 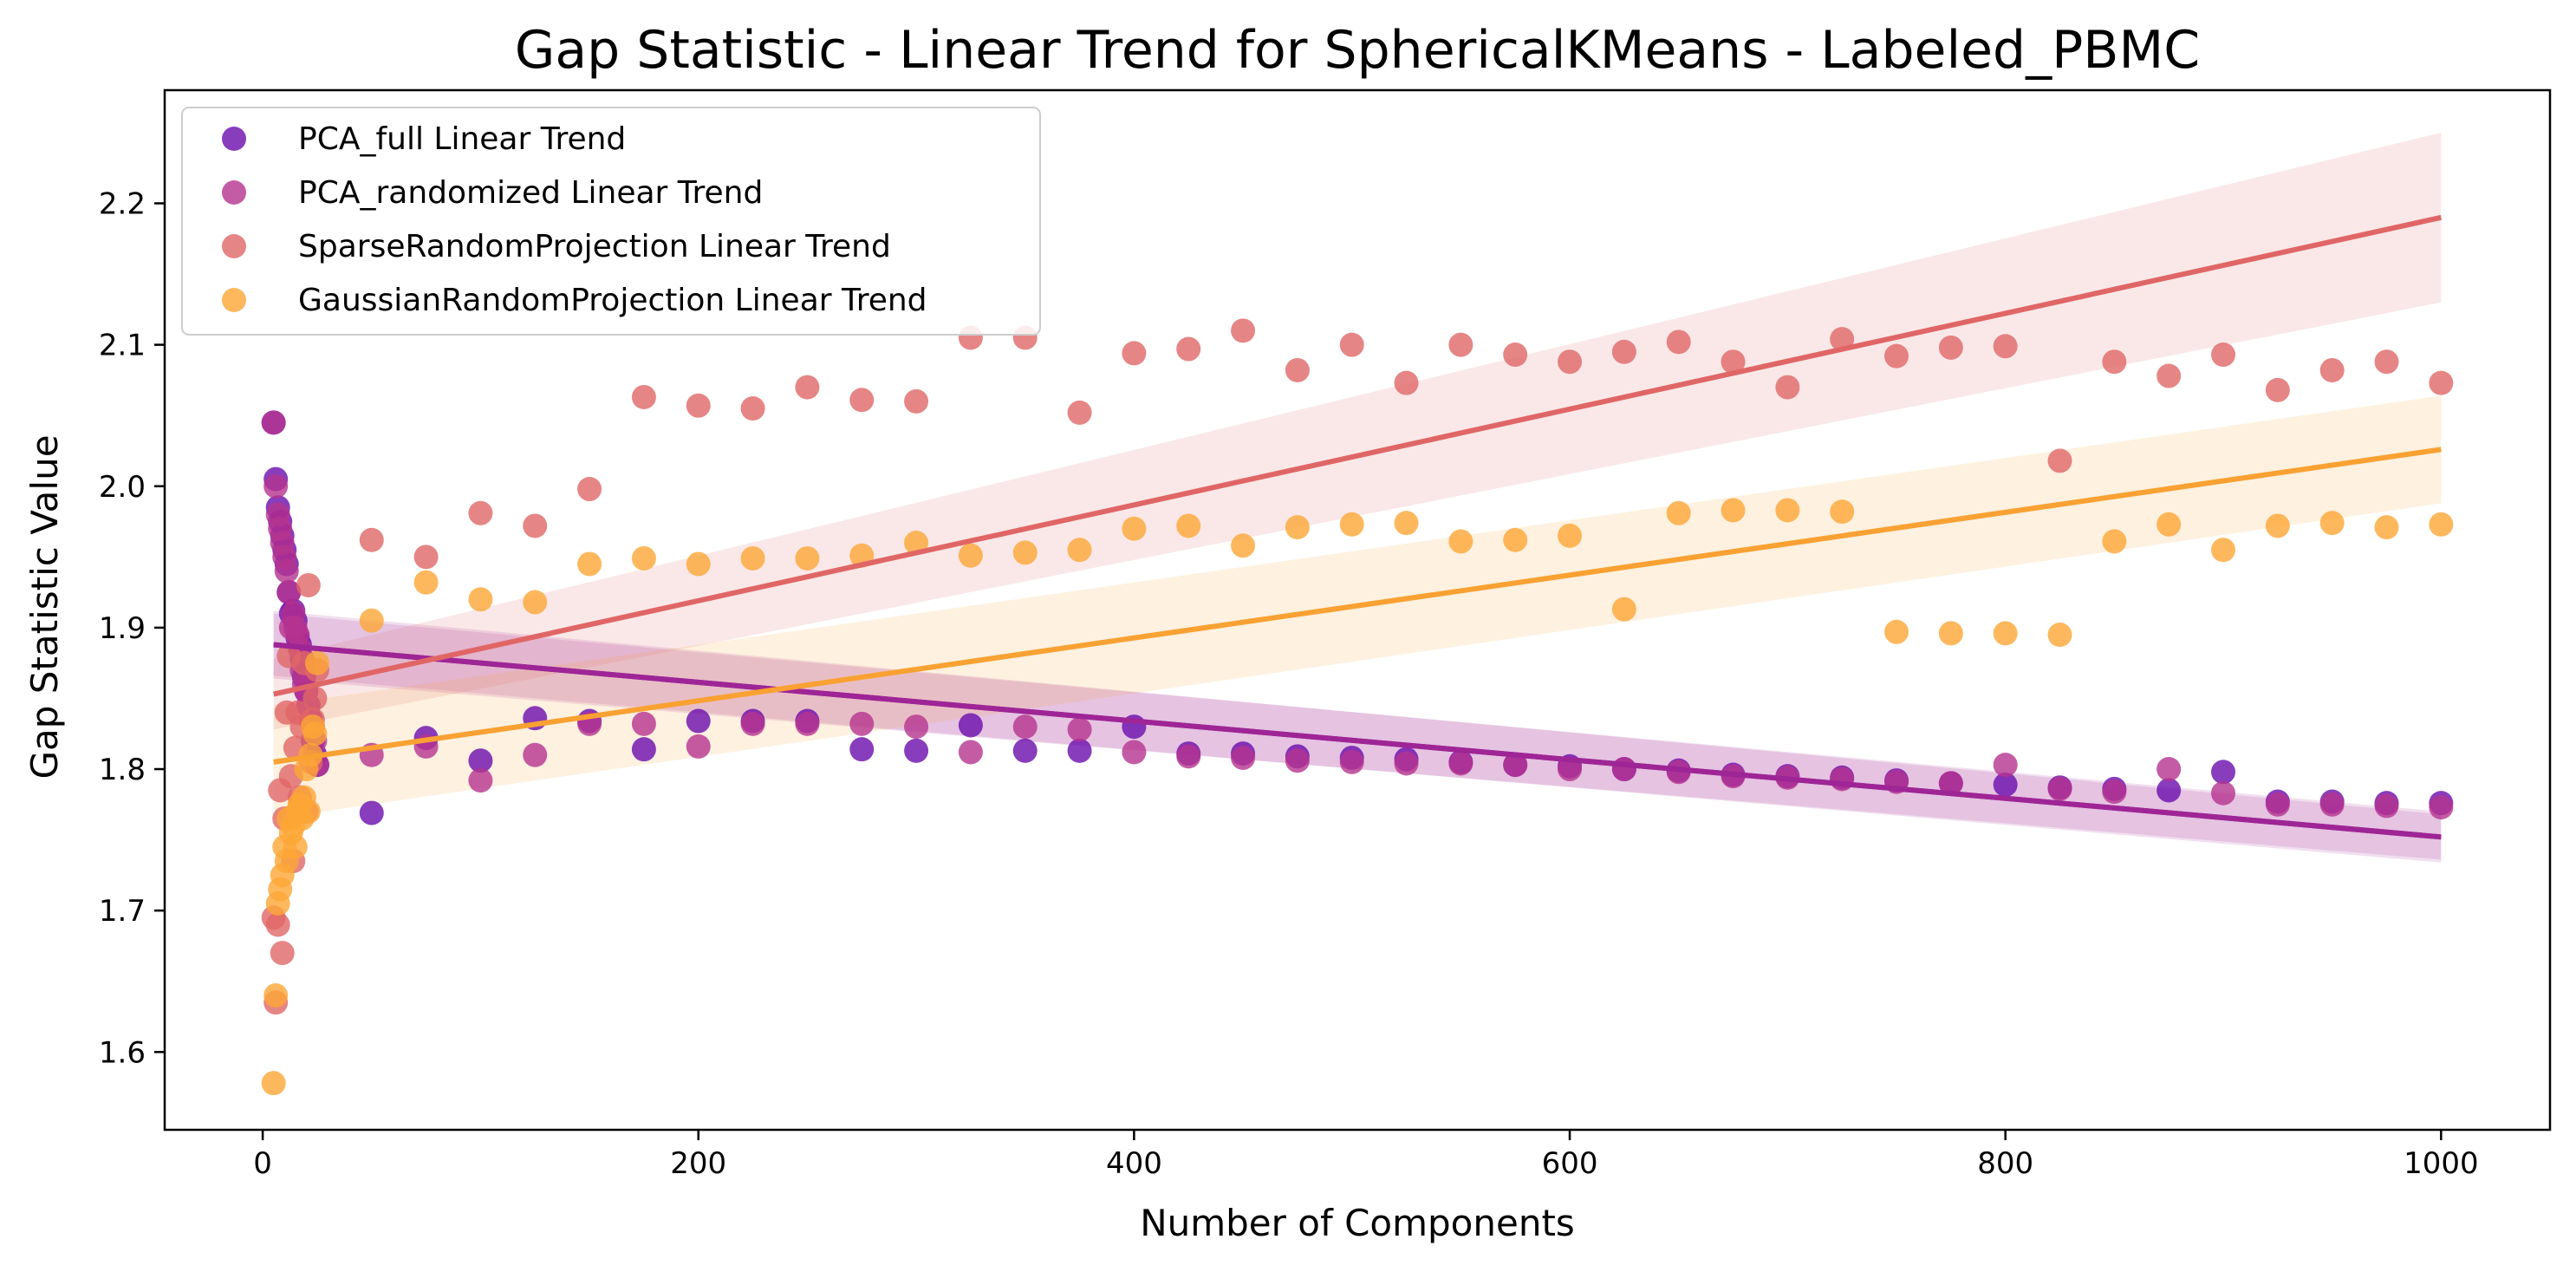 What do you see at coordinates (44, 606) in the screenshot?
I see `y-axis-label: Gap Statistic Value` at bounding box center [44, 606].